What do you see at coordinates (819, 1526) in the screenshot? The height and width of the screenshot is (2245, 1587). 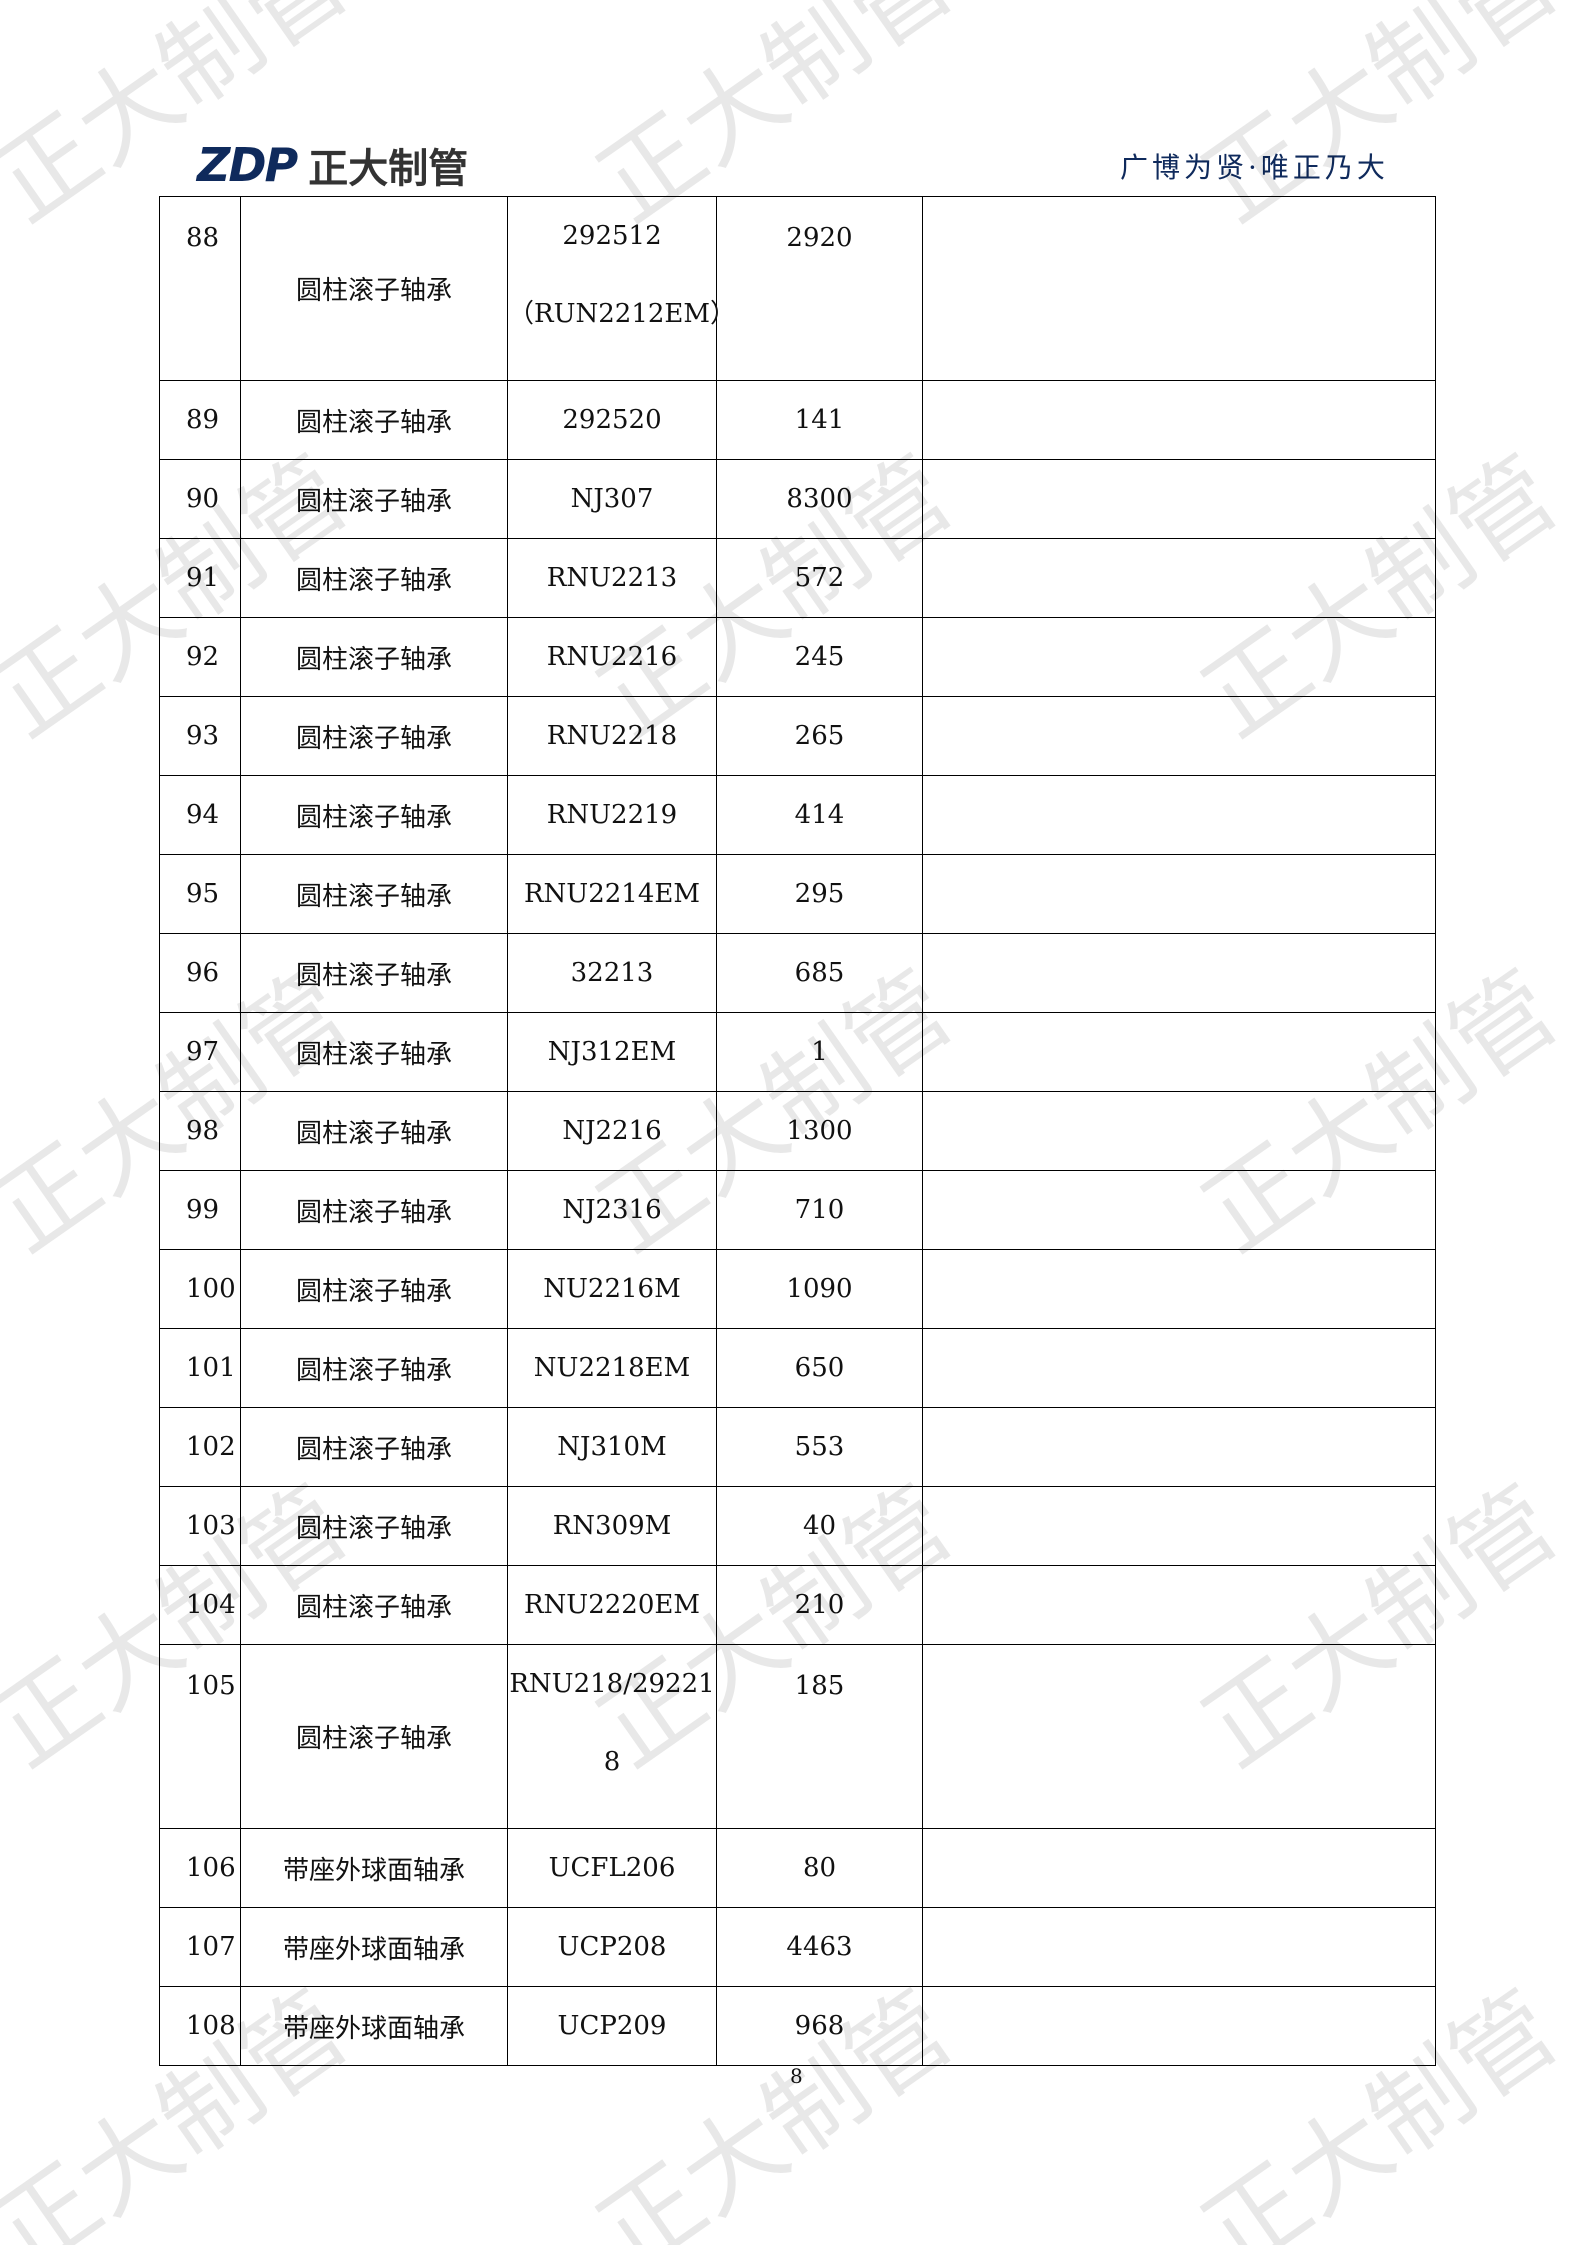 I see `quantity: 40` at bounding box center [819, 1526].